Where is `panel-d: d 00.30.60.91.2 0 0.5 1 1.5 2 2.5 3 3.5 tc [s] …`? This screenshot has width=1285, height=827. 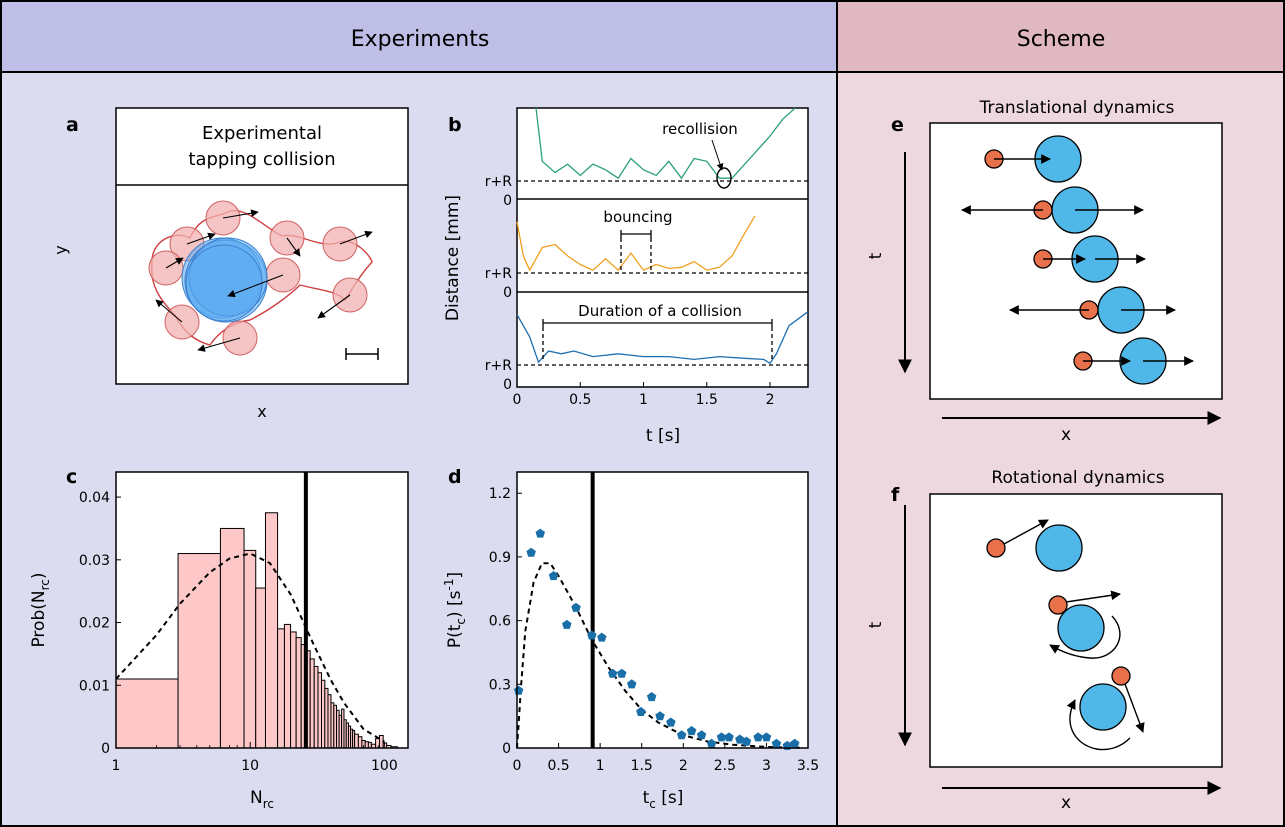
panel-d: d 00.30.60.91.2 0 0.5 1 1.5 2 2.5 3 3.5 tc [s] … is located at coordinates (630, 638).